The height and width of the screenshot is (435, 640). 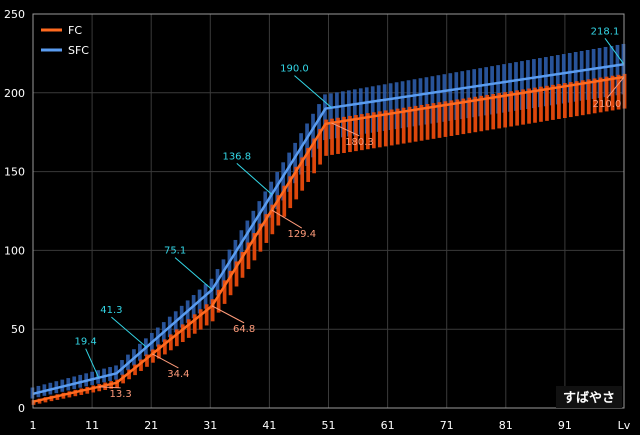 I want to click on sfc-value-label: 41.3, so click(x=111, y=310).